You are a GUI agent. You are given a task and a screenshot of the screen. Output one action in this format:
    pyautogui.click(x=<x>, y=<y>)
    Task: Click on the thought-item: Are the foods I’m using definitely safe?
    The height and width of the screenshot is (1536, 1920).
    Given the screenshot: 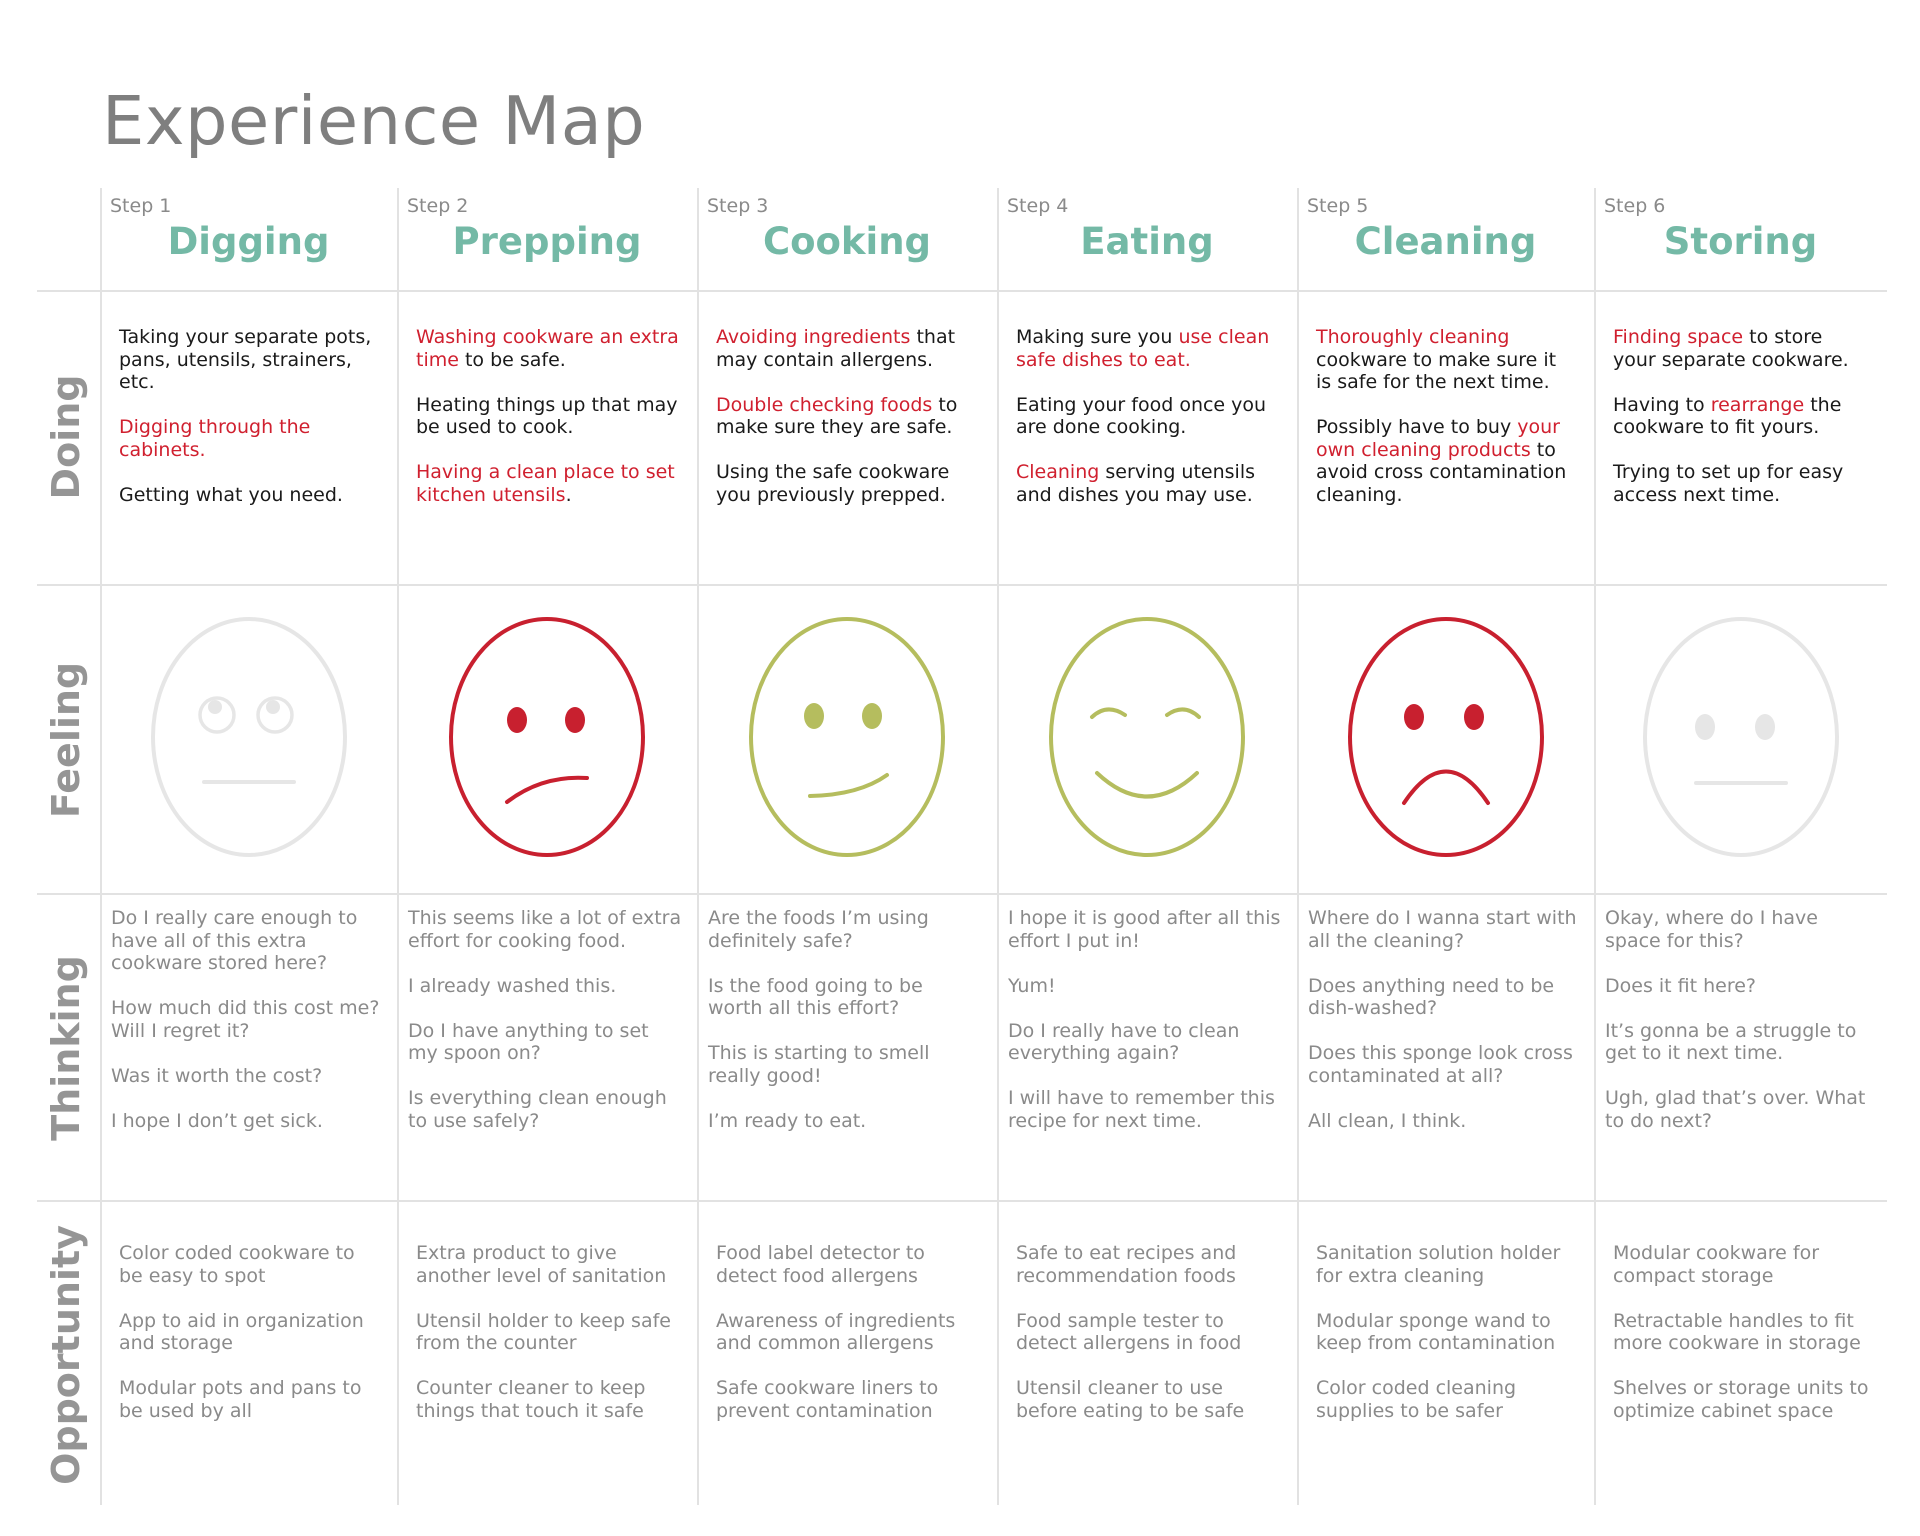 What is the action you would take?
    pyautogui.click(x=818, y=929)
    